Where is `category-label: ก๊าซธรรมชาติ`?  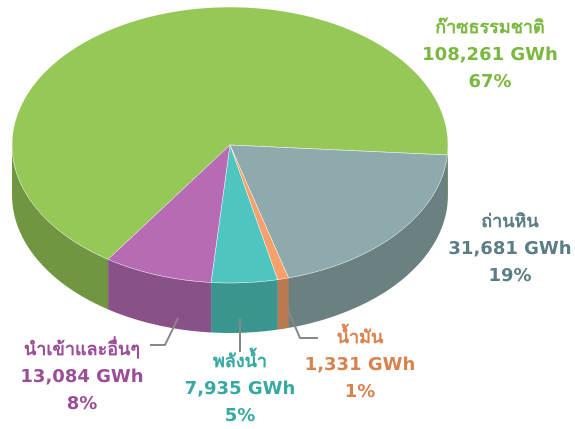
category-label: ก๊าซธรรมชาติ is located at coordinates (489, 27).